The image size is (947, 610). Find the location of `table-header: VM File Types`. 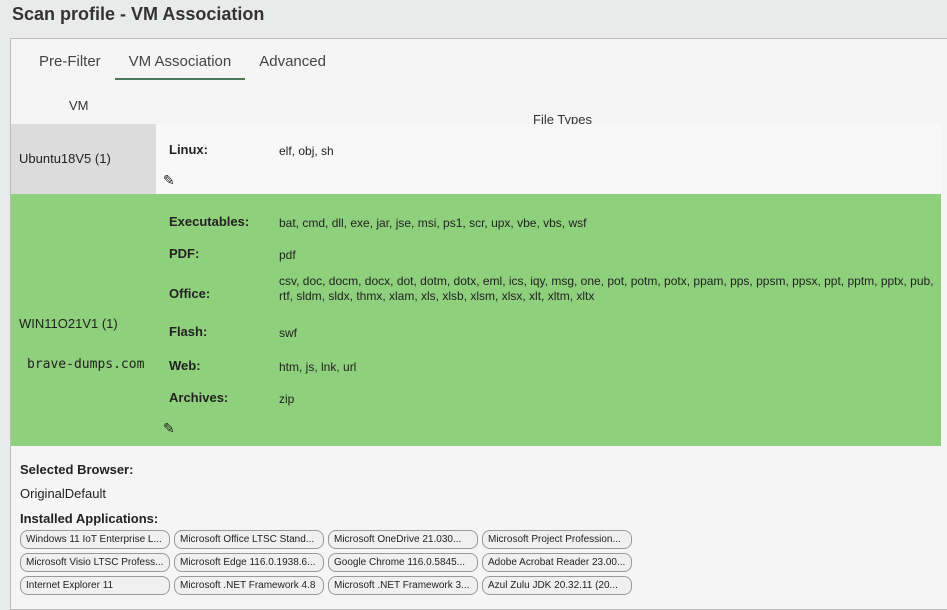

table-header: VM File Types is located at coordinates (476, 110).